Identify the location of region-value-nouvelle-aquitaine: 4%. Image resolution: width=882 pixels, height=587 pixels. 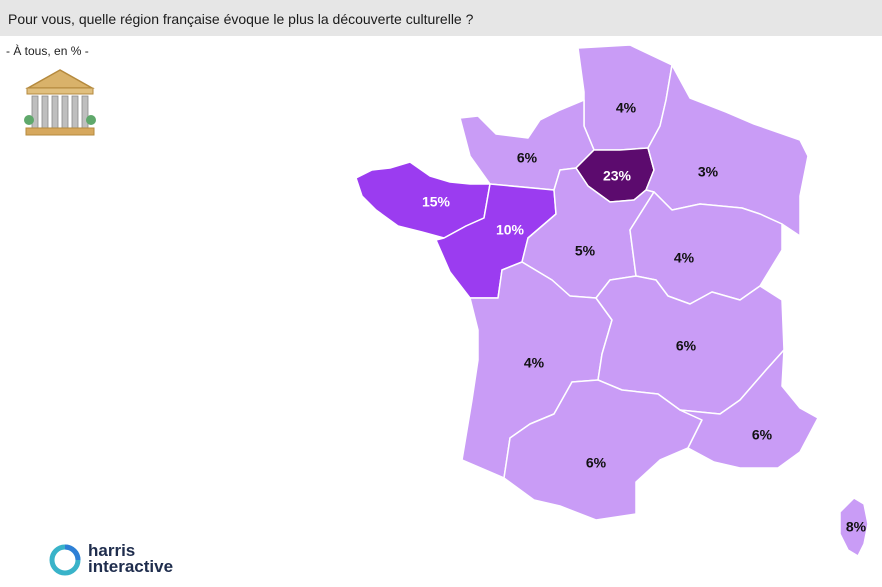
(534, 363).